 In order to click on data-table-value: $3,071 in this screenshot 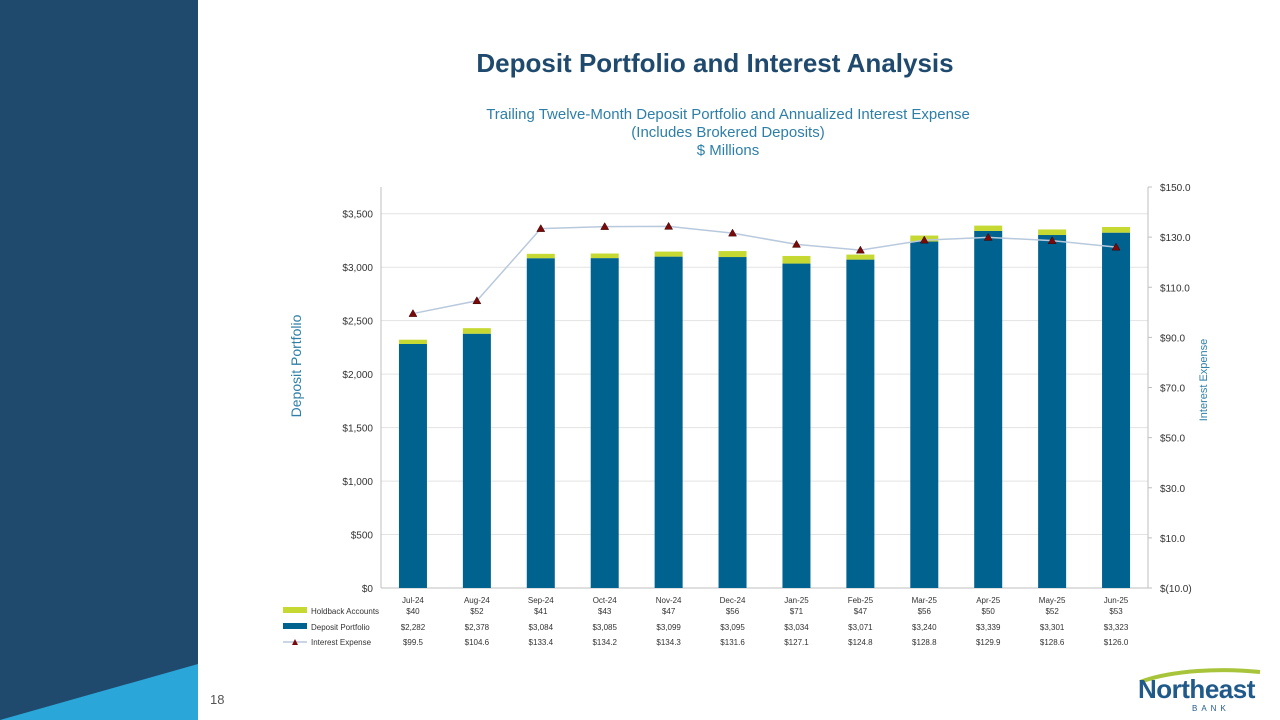, I will do `click(860, 627)`.